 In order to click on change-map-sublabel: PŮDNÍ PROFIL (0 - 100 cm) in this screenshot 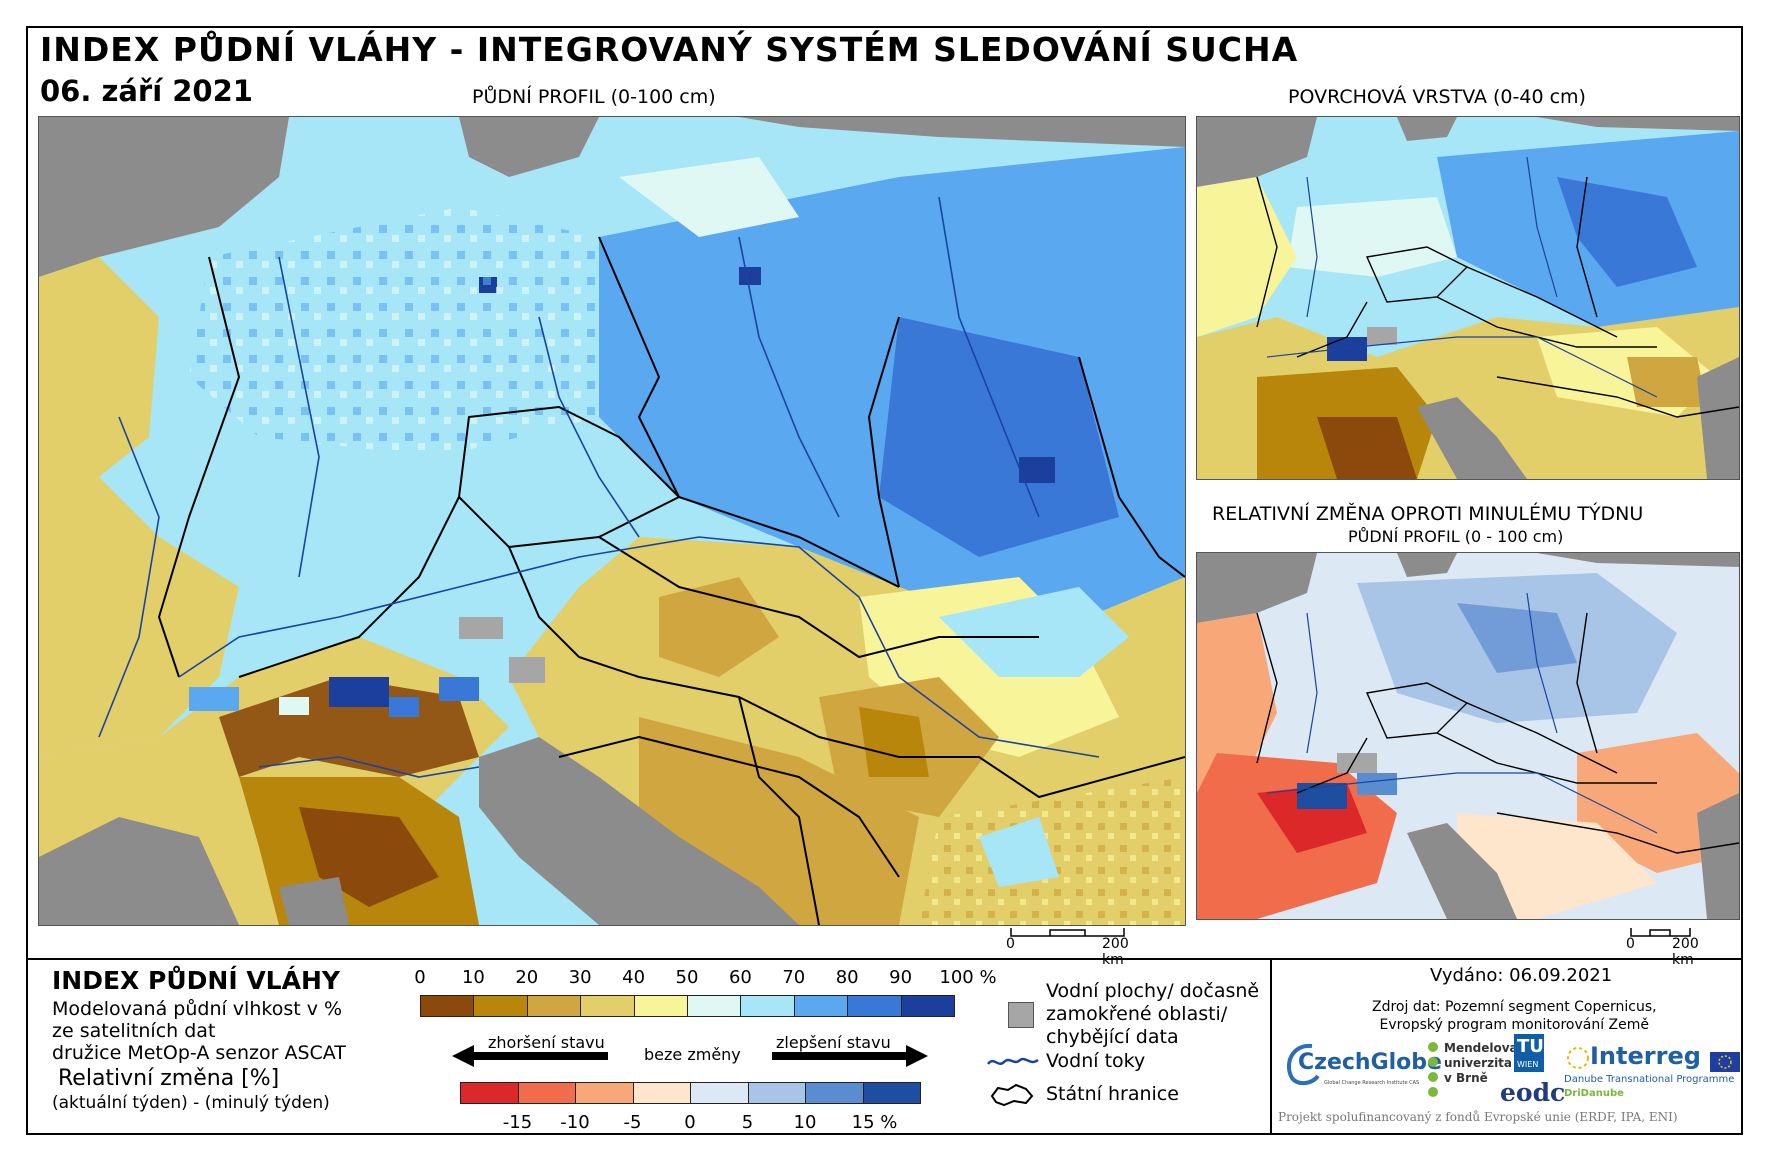, I will do `click(1456, 536)`.